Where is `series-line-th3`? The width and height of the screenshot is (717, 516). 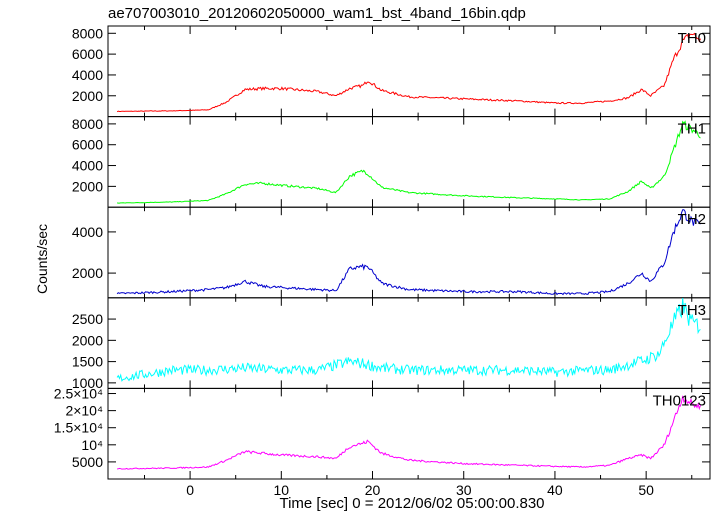
series-line-th3 is located at coordinates (408, 340).